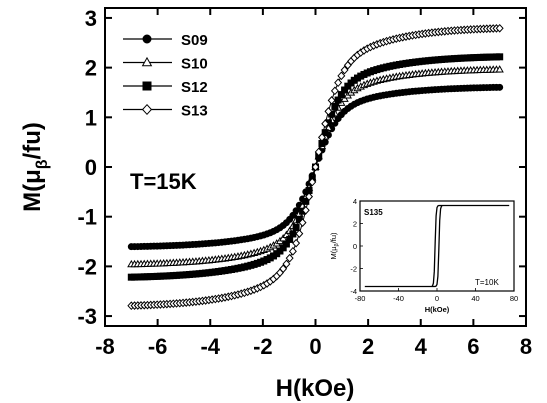 The height and width of the screenshot is (403, 547). Describe the element at coordinates (353, 291) in the screenshot. I see `inset-y-tick-label: -4` at that location.